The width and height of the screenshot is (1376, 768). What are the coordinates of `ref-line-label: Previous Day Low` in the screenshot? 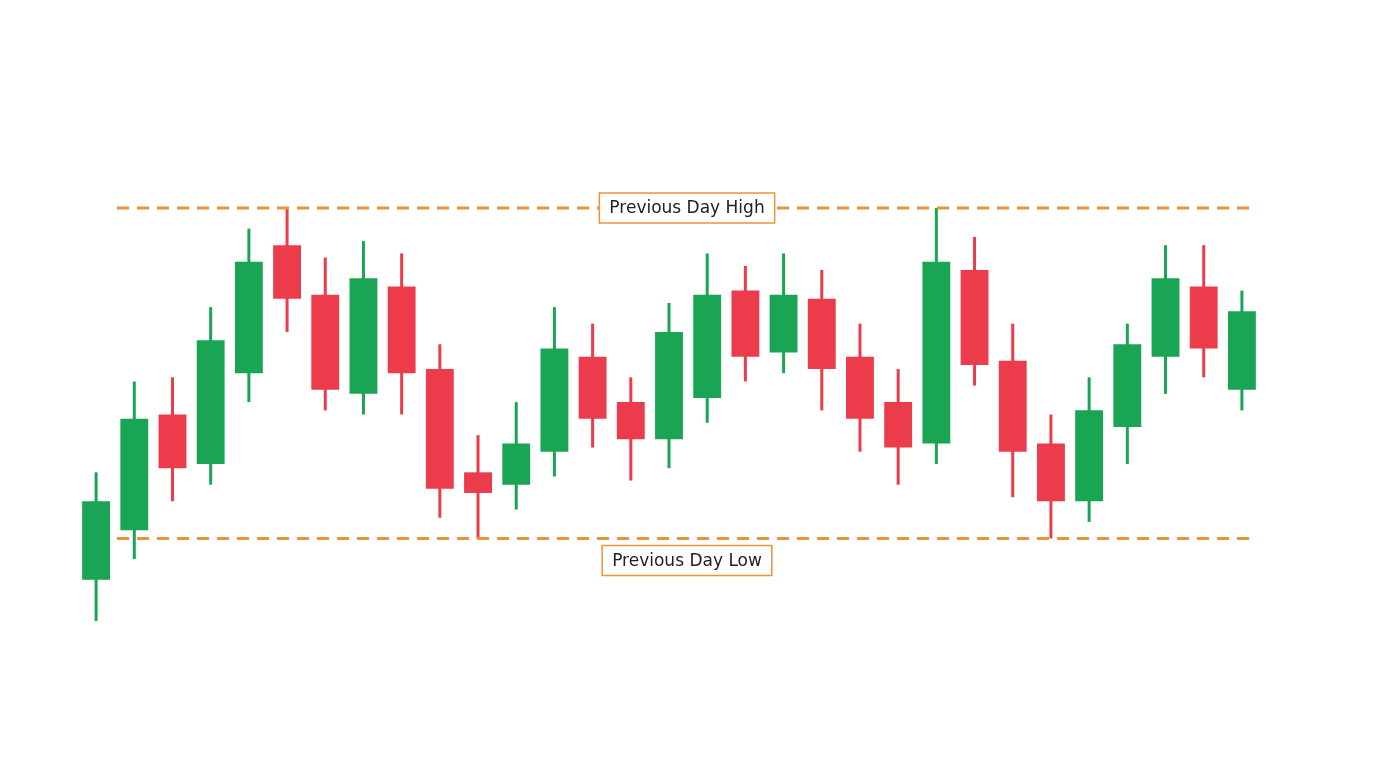 It's located at (687, 559).